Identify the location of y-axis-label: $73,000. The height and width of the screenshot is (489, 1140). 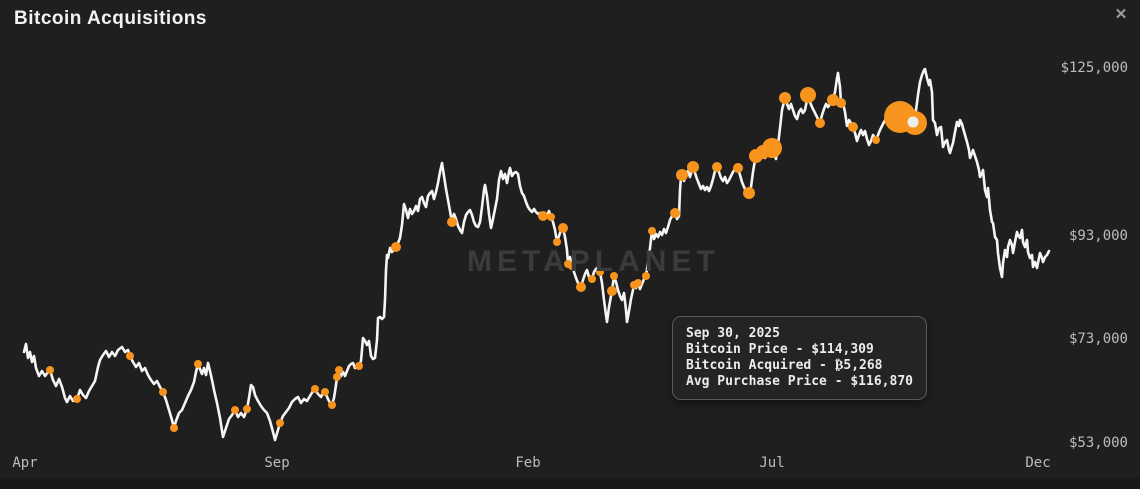
(1098, 339).